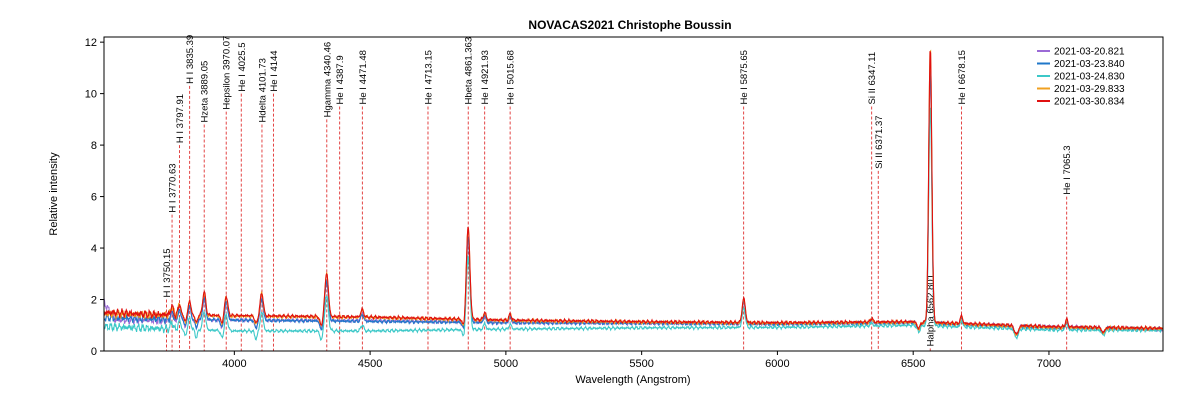  I want to click on annotation-label: He I 5015.68, so click(511, 77).